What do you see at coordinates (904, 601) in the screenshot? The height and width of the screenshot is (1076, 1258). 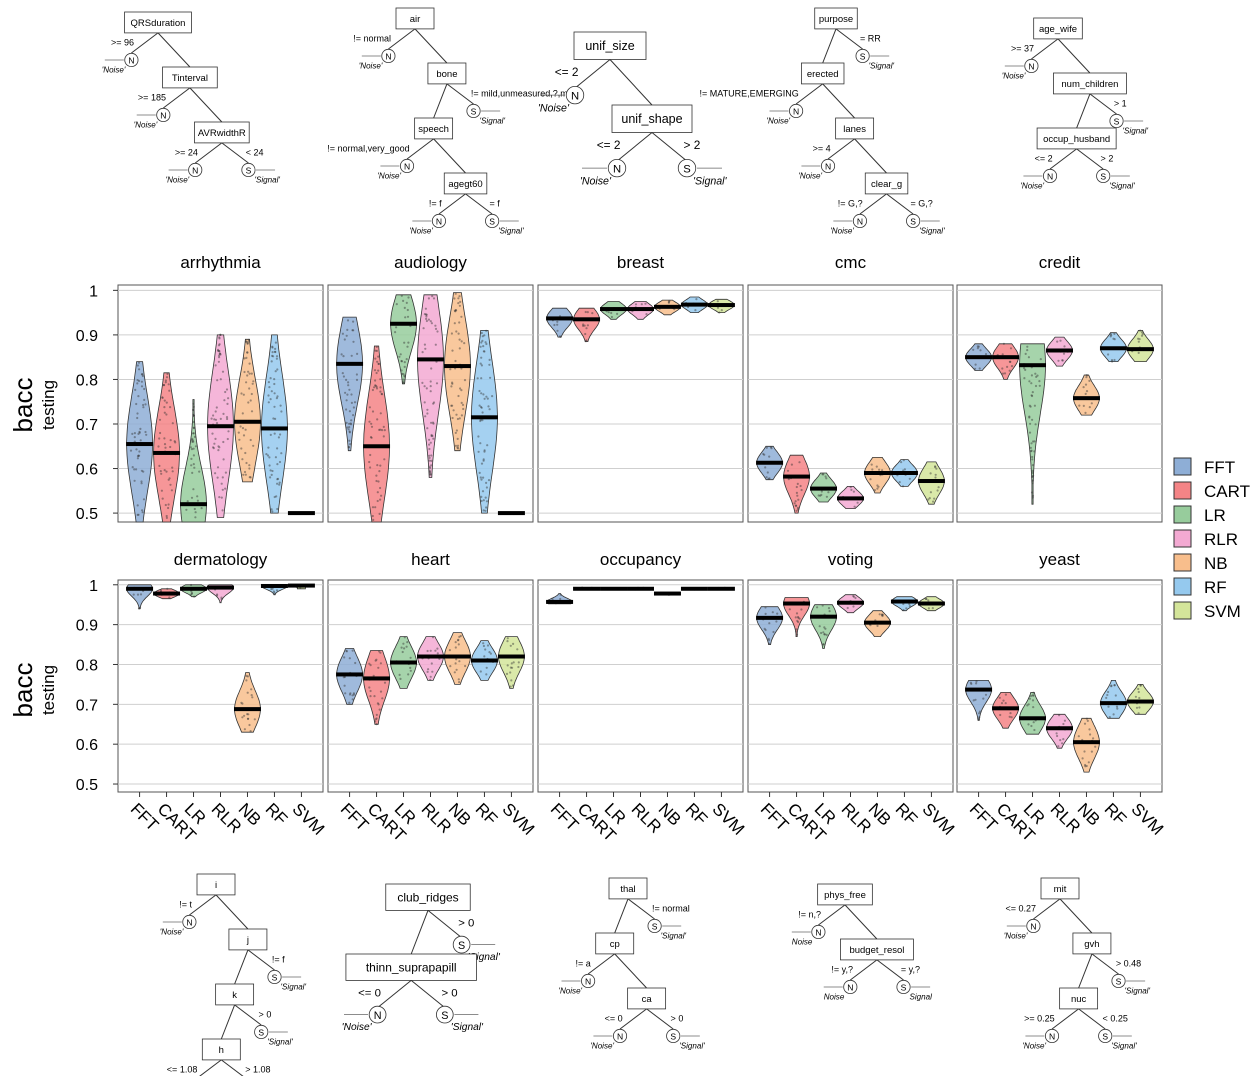 I see `mean-bar-RF` at bounding box center [904, 601].